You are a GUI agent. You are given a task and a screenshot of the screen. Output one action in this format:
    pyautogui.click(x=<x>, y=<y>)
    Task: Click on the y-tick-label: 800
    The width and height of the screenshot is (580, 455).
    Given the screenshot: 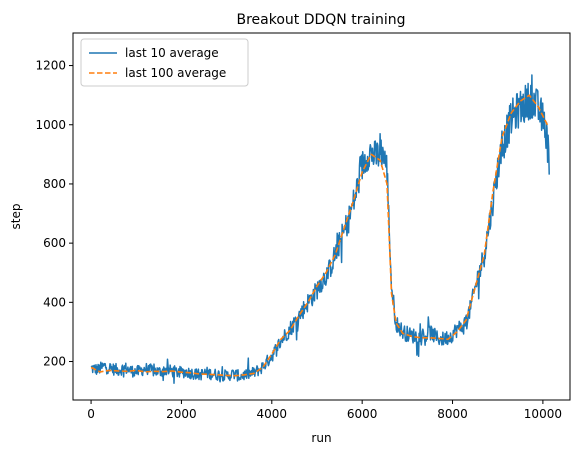 What is the action you would take?
    pyautogui.click(x=54, y=184)
    